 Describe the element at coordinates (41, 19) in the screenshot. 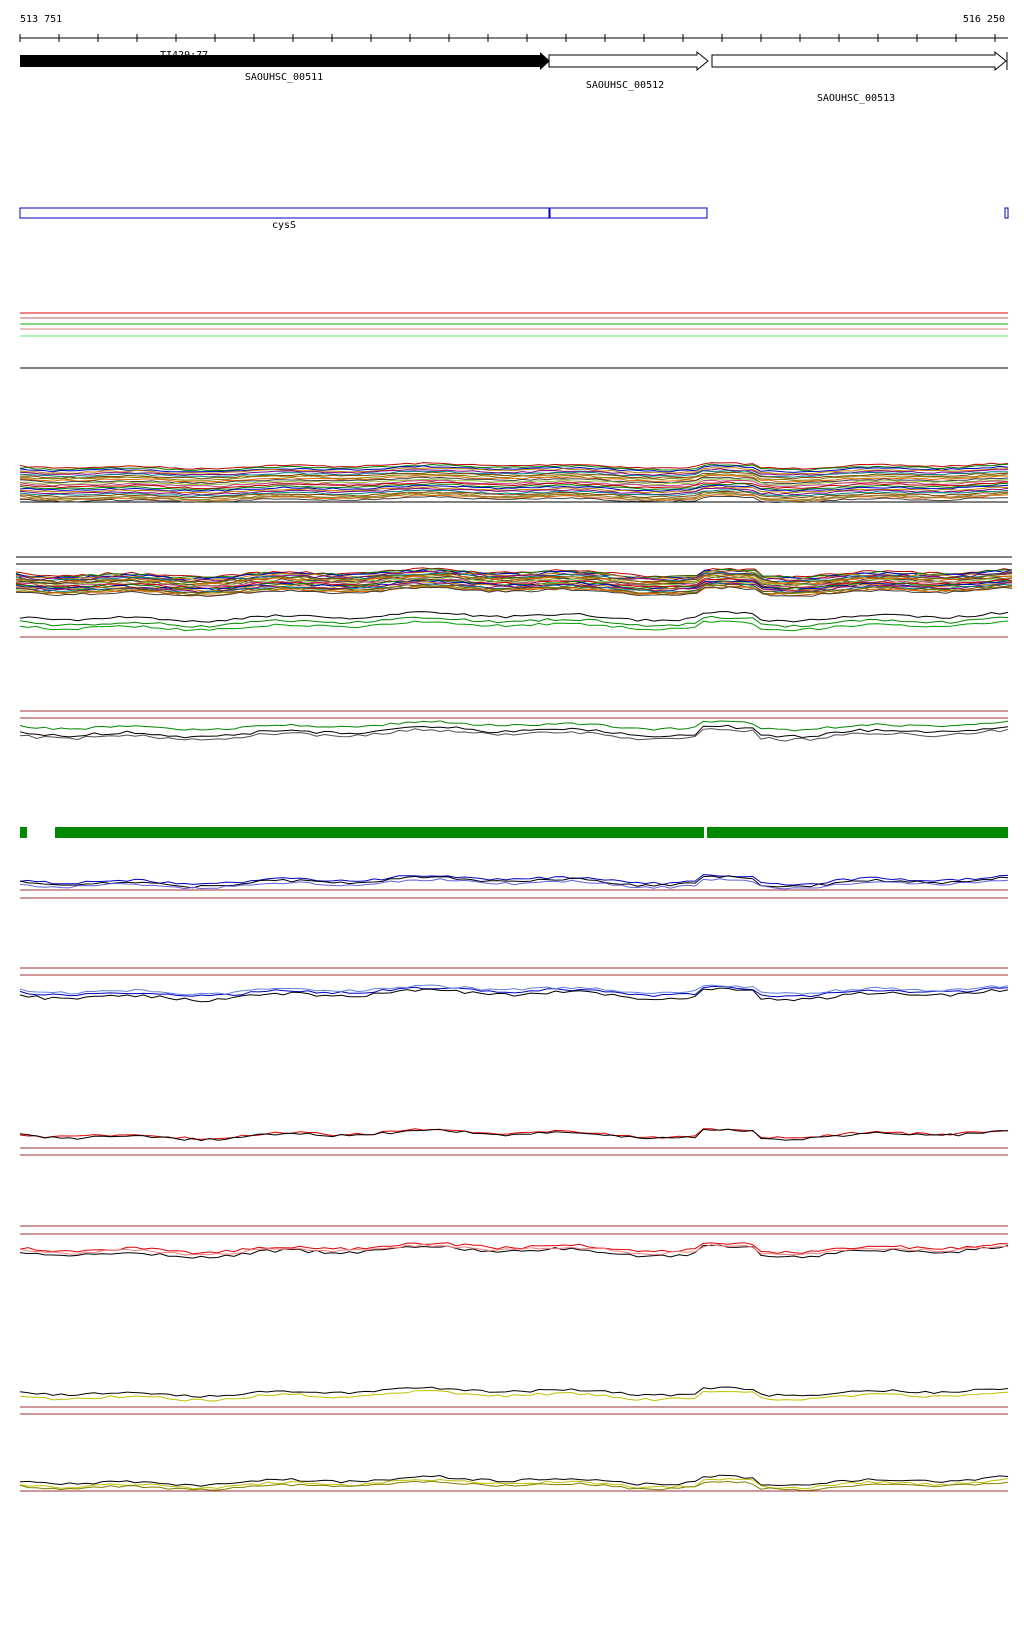

I see `ruler-start: 513 751` at that location.